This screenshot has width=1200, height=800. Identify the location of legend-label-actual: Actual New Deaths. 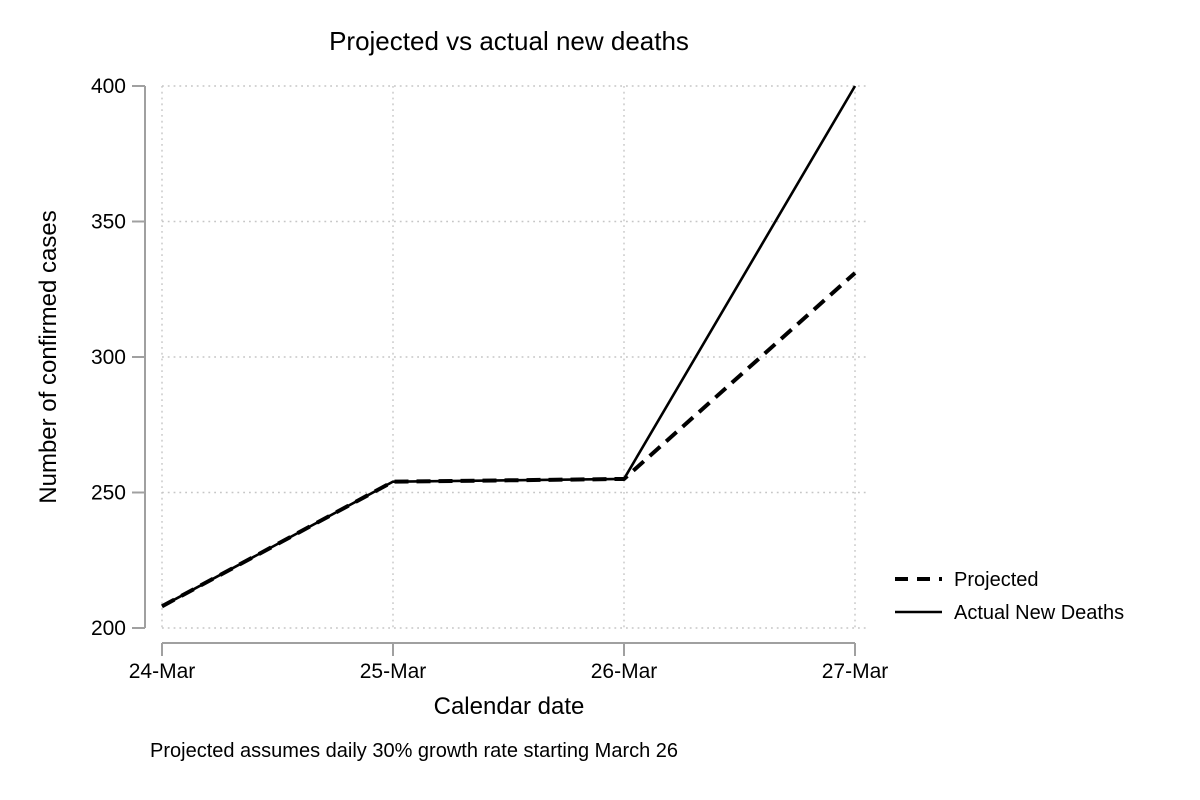
(1039, 613).